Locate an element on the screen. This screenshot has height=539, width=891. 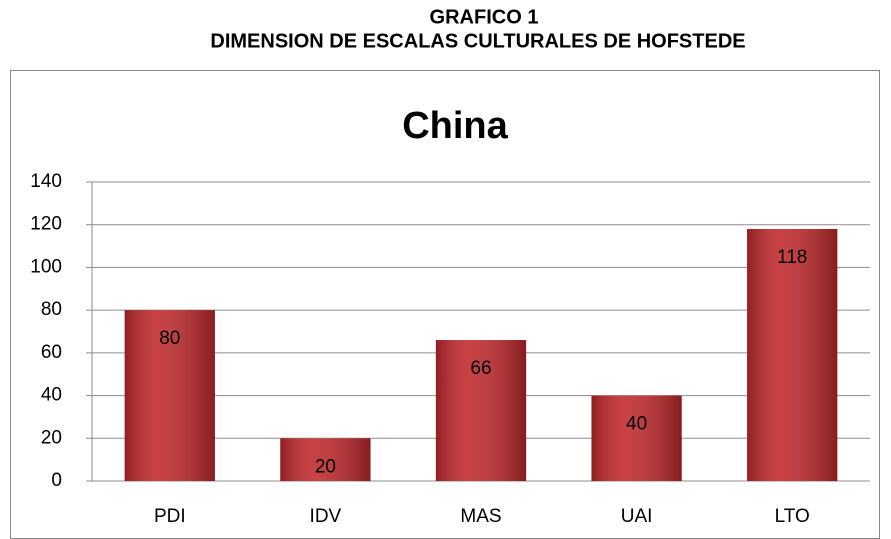
x-tick-label: IDV is located at coordinates (326, 516).